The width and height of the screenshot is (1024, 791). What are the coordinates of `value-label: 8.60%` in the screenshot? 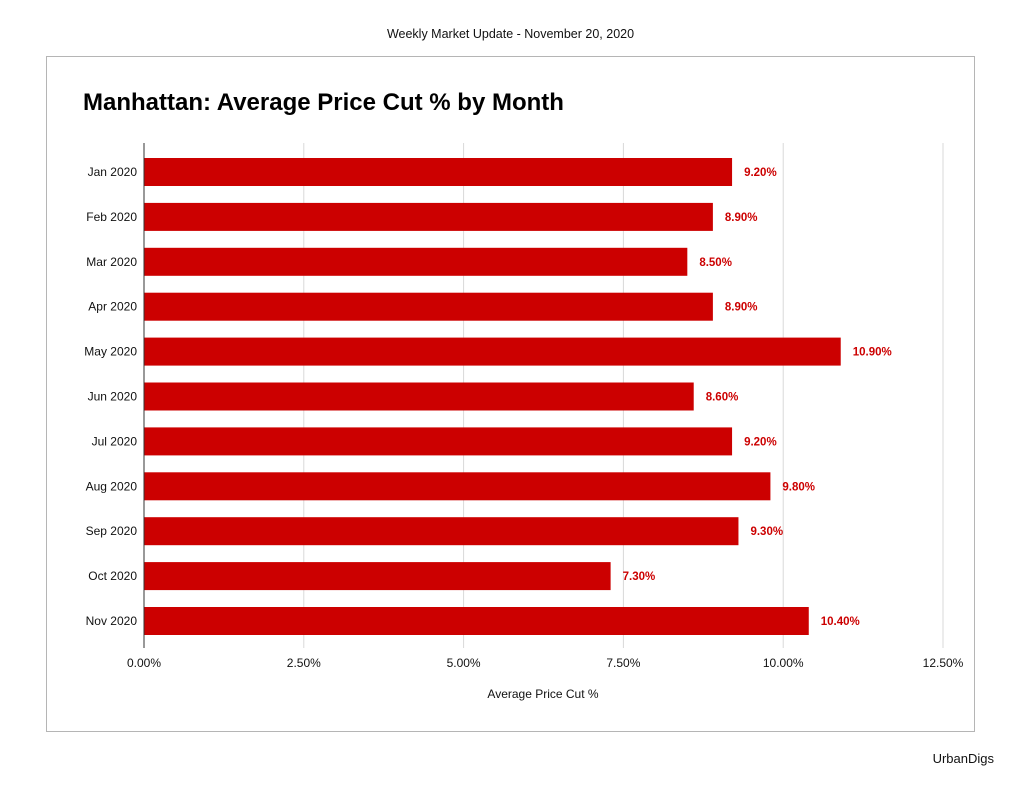 It's located at (722, 398).